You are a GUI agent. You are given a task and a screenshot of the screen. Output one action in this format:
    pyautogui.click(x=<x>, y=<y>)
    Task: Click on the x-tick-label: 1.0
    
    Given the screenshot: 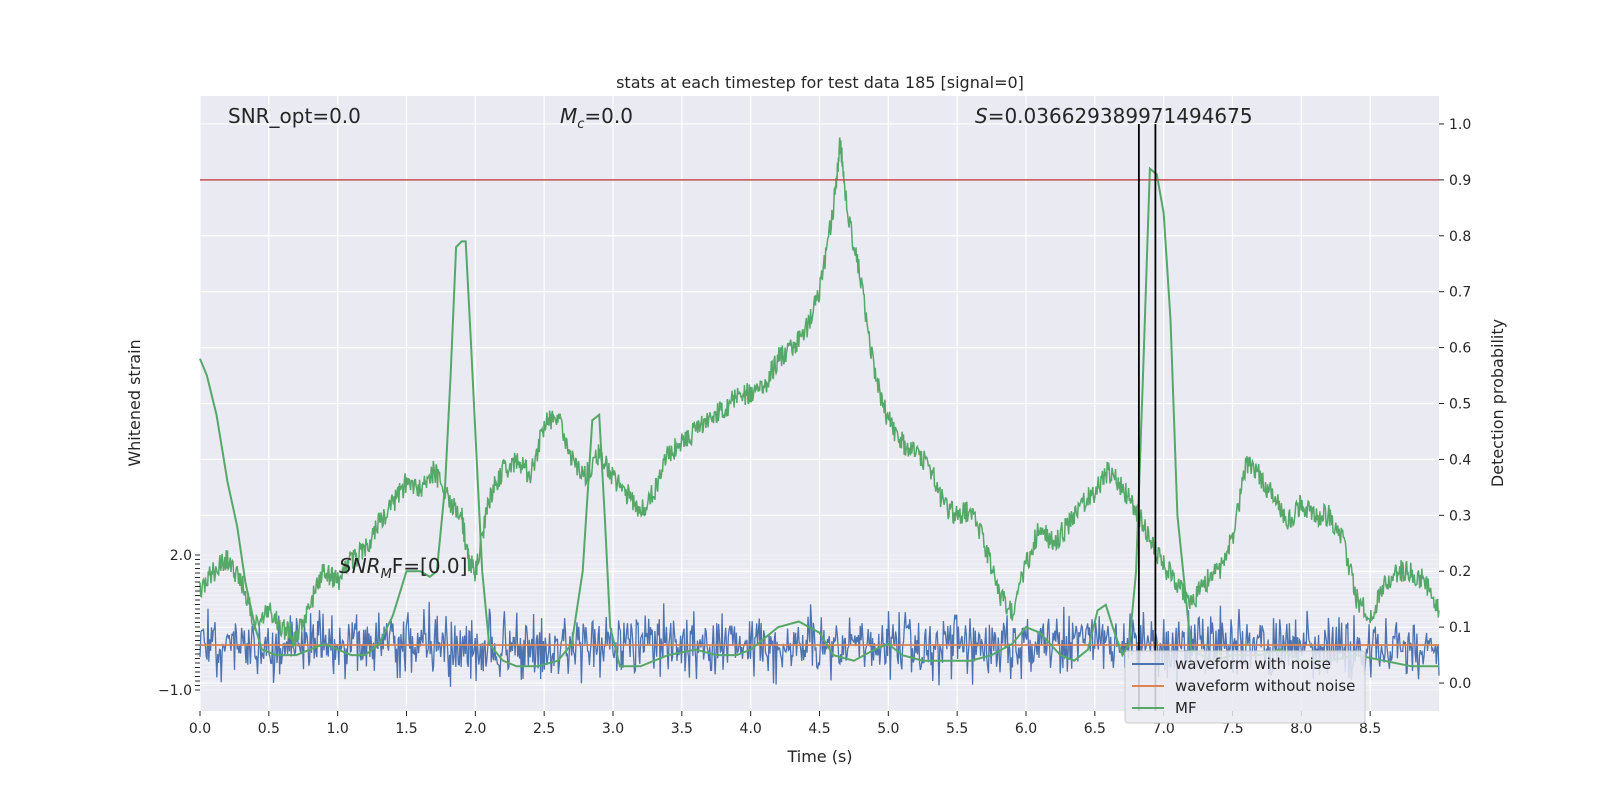 What is the action you would take?
    pyautogui.click(x=338, y=729)
    